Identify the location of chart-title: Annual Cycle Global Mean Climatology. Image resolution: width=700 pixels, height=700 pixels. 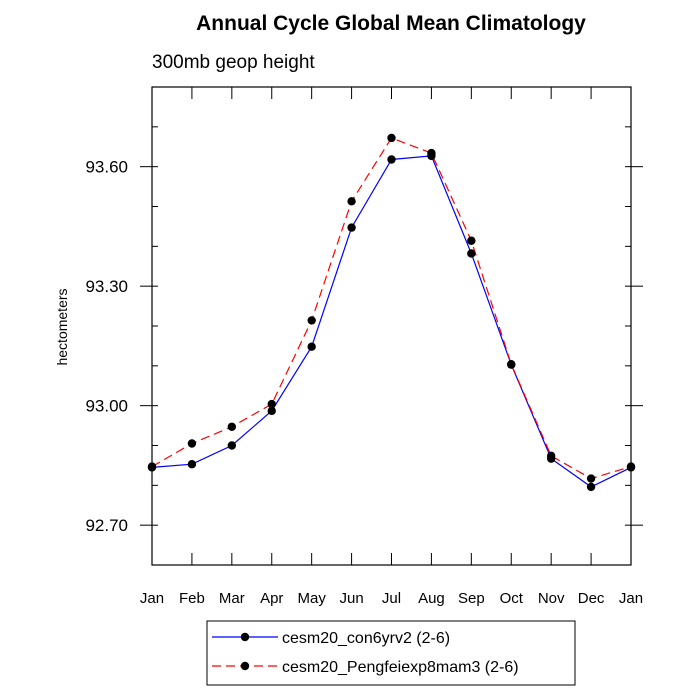
(391, 23).